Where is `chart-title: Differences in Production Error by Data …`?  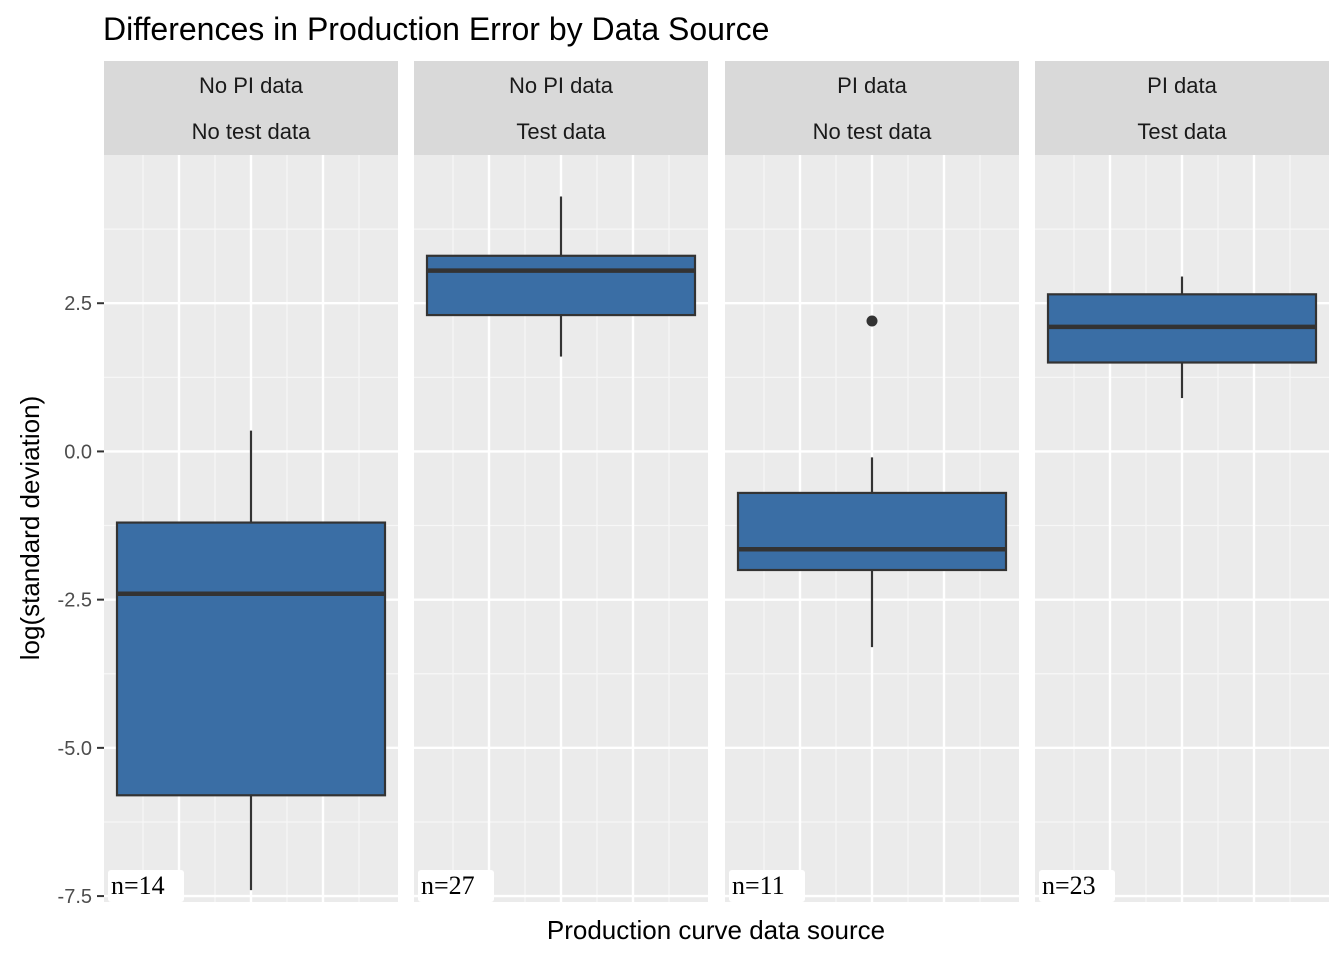 chart-title: Differences in Production Error by Data … is located at coordinates (436, 29).